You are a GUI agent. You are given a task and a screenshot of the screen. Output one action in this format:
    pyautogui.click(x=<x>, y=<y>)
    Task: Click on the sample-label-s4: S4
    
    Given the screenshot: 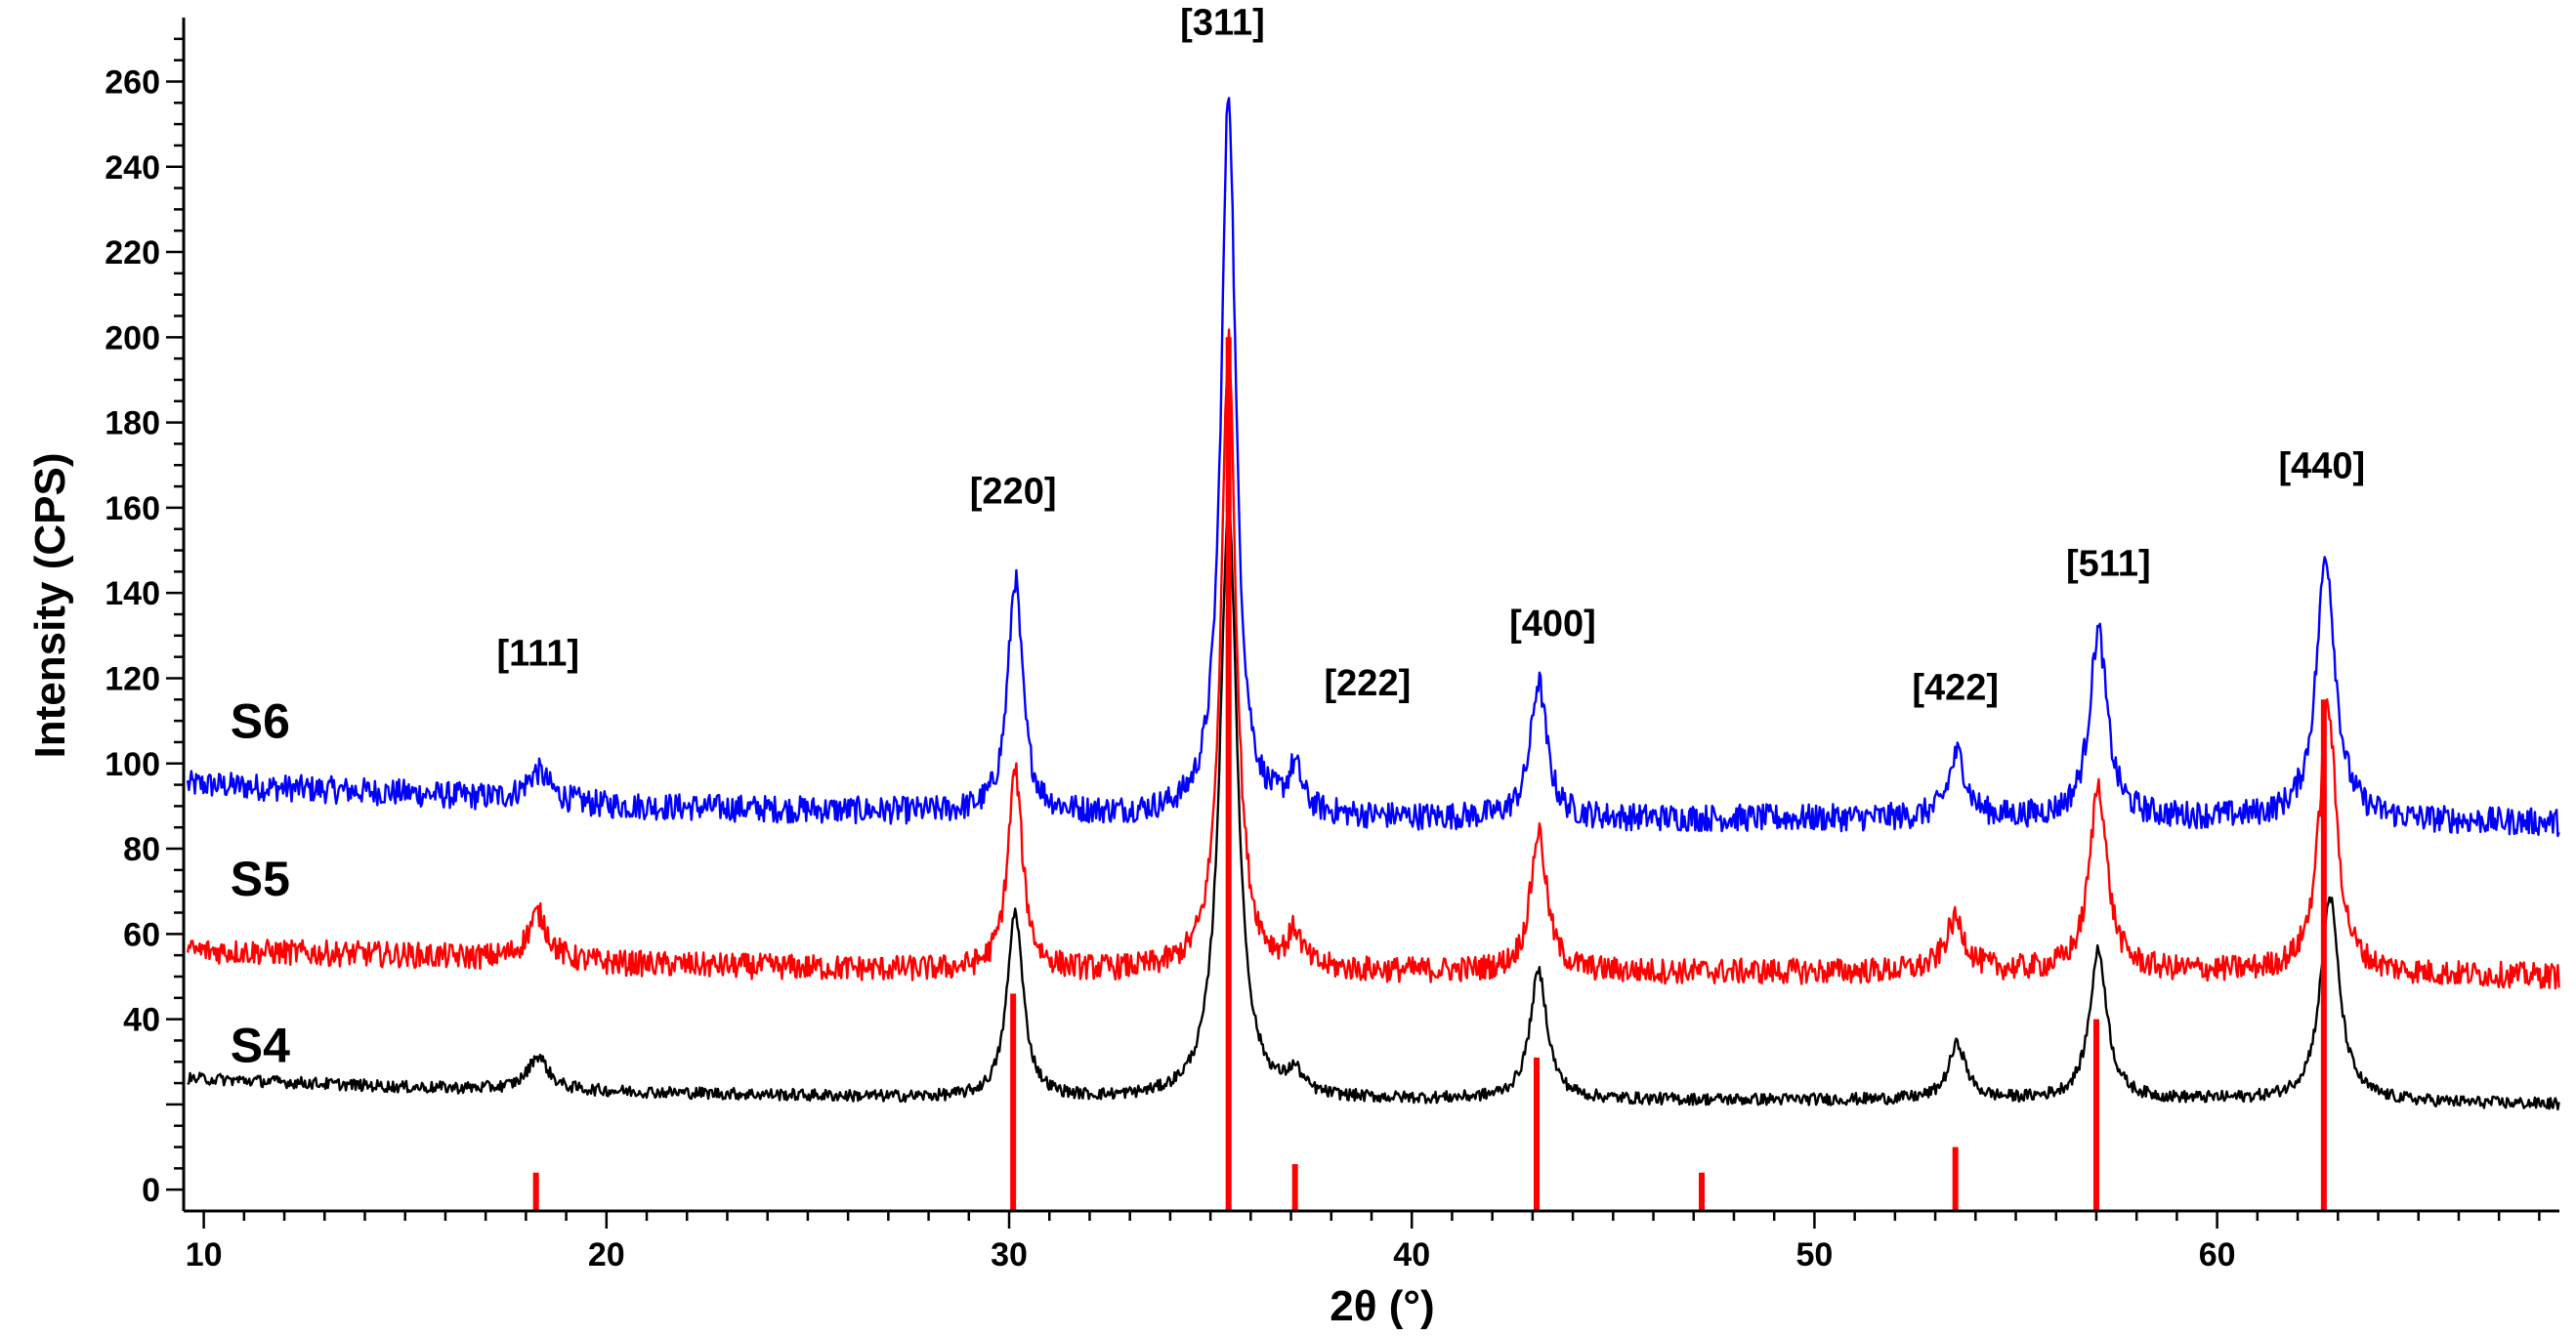 What is the action you would take?
    pyautogui.click(x=260, y=1045)
    